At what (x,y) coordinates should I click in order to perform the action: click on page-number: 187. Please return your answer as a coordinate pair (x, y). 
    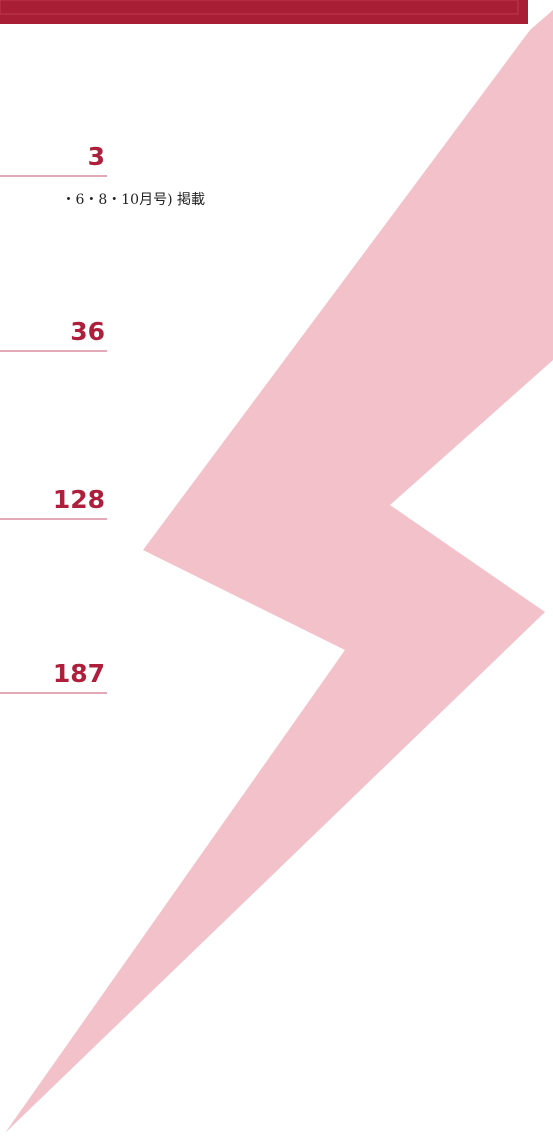
    Looking at the image, I should click on (79, 673).